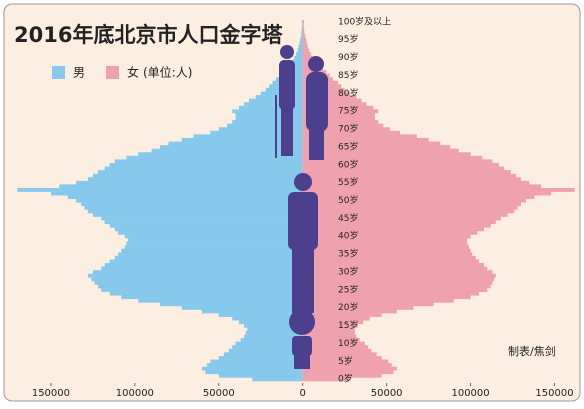  What do you see at coordinates (348, 236) in the screenshot?
I see `y-tick-label: 40岁` at bounding box center [348, 236].